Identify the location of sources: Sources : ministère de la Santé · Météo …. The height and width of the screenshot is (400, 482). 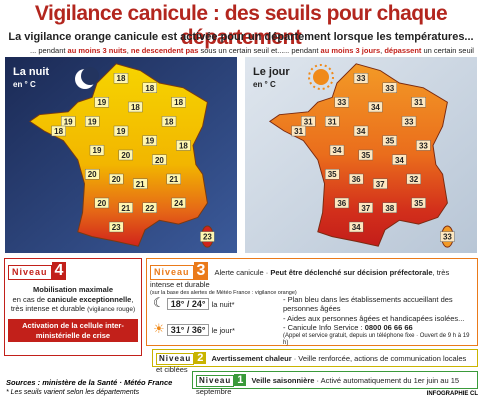
(89, 382).